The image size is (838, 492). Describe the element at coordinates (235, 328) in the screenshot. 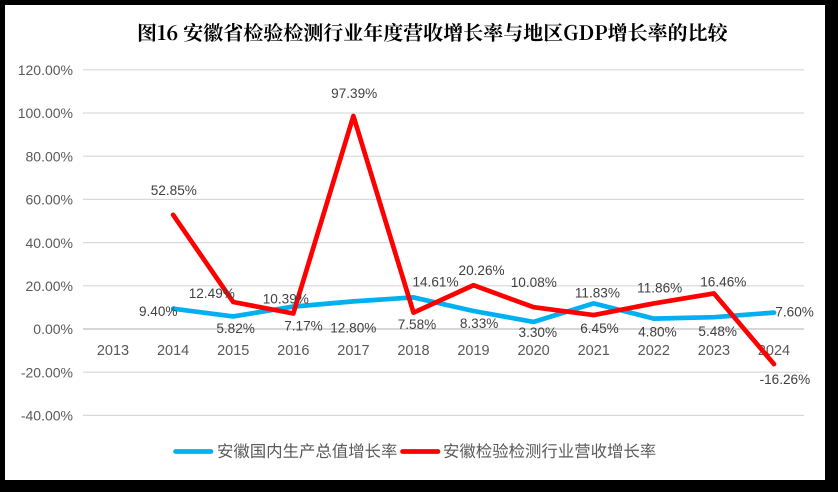

I see `svg-text: 5.82%` at that location.